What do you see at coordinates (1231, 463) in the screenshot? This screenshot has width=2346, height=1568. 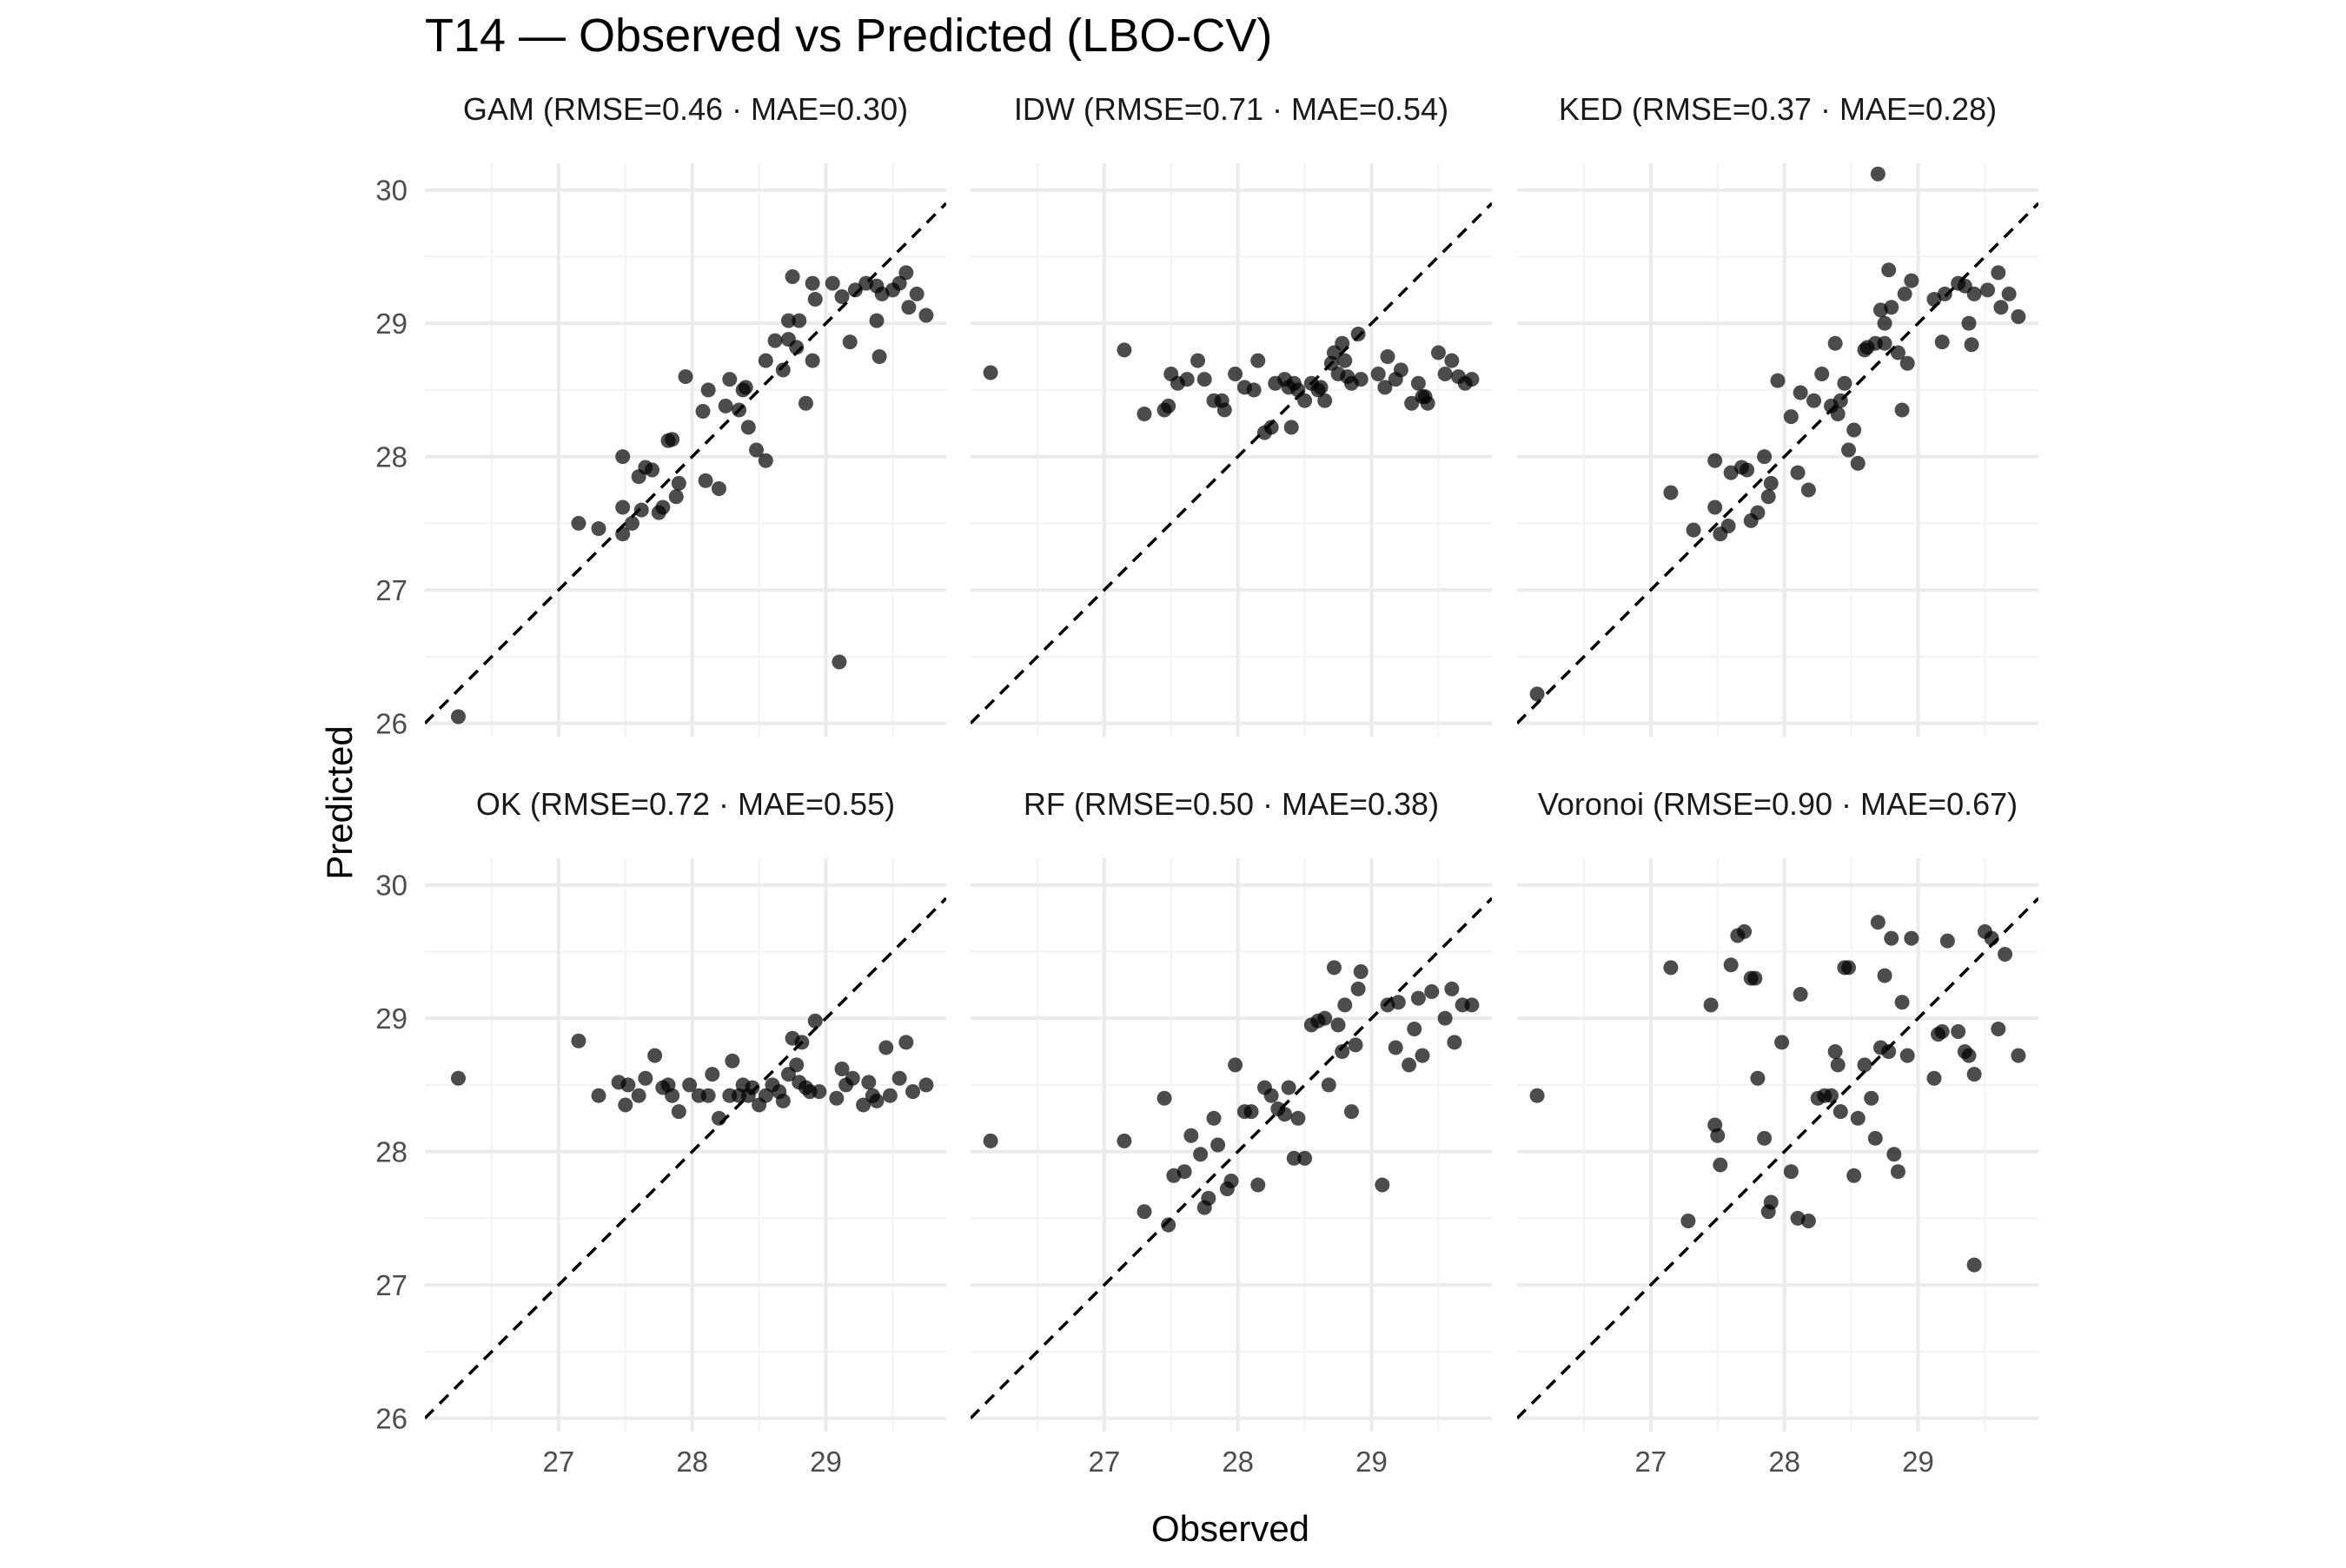 I see `reference-line` at bounding box center [1231, 463].